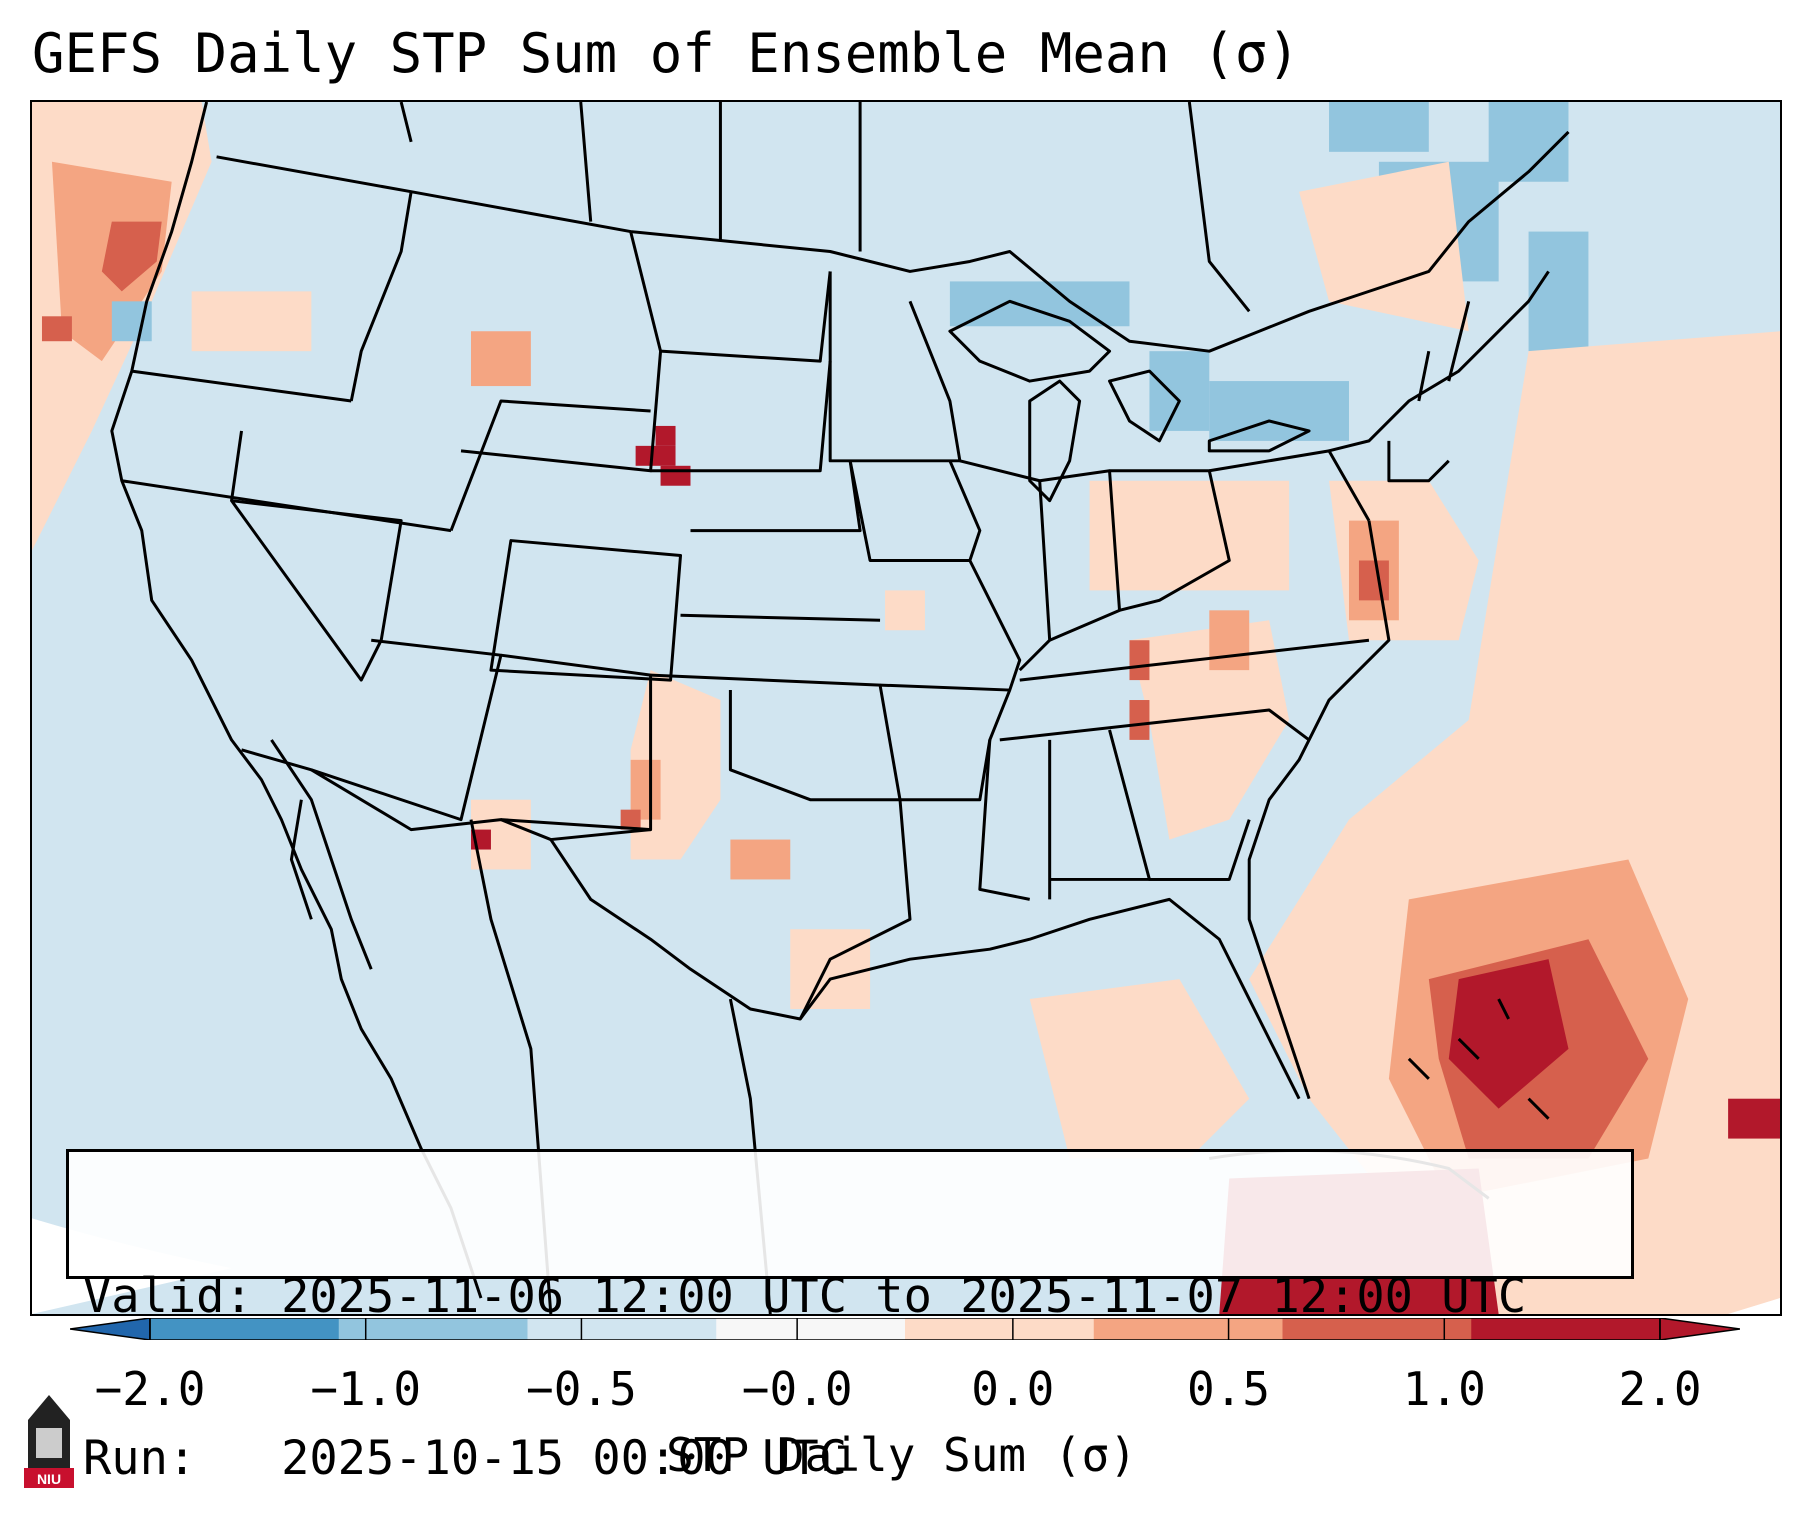  What do you see at coordinates (431, 804) in the screenshot?
I see `mexico-border` at bounding box center [431, 804].